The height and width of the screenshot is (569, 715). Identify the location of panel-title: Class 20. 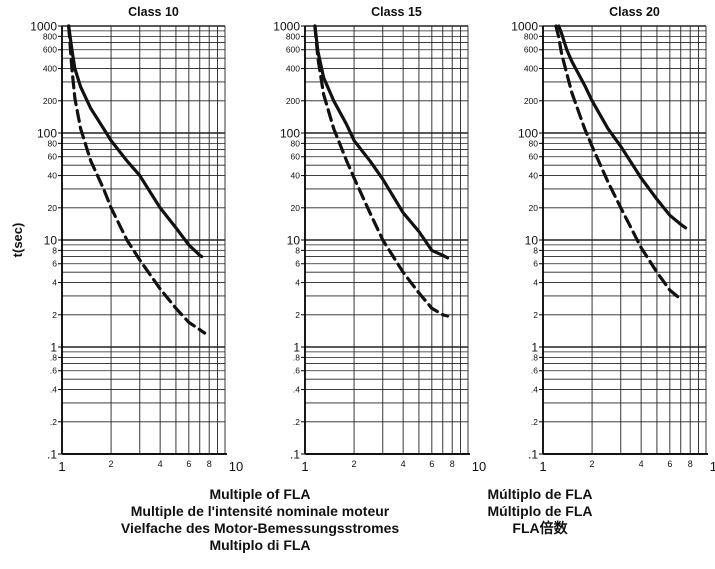
(634, 12).